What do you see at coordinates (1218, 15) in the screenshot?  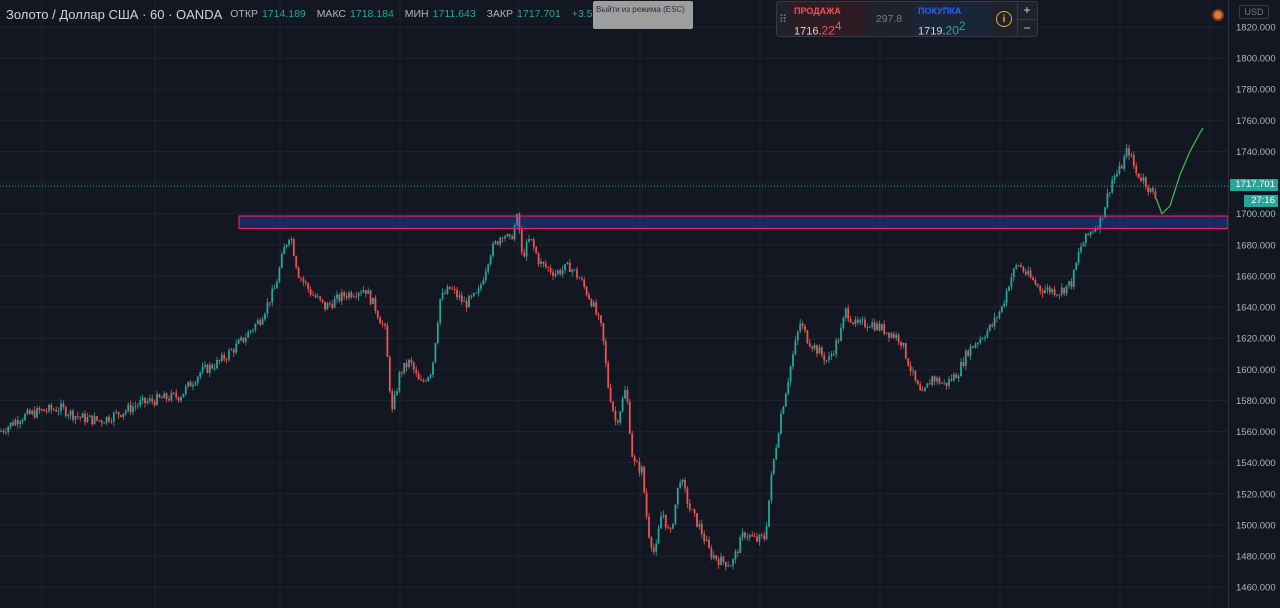 I see `status-dot-icon` at bounding box center [1218, 15].